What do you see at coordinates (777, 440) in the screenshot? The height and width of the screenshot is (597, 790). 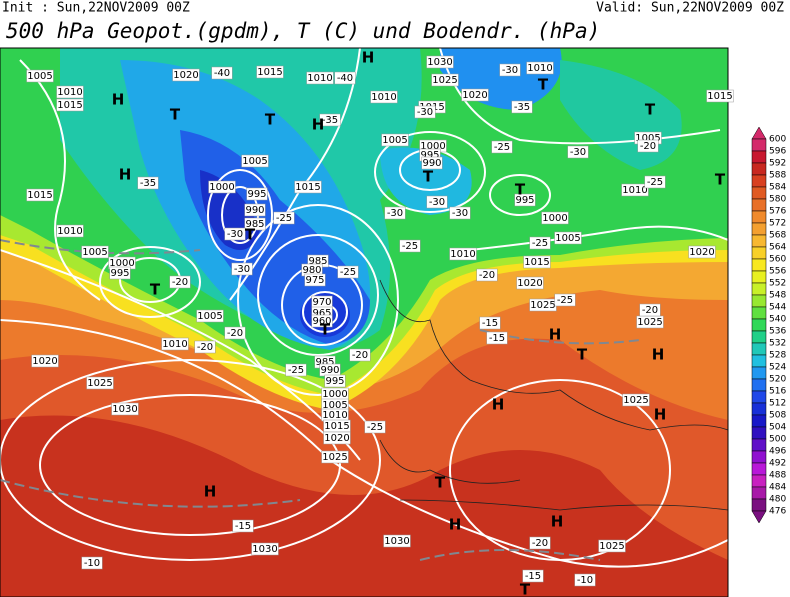 I see `colorbar-tick-label: 500` at bounding box center [777, 440].